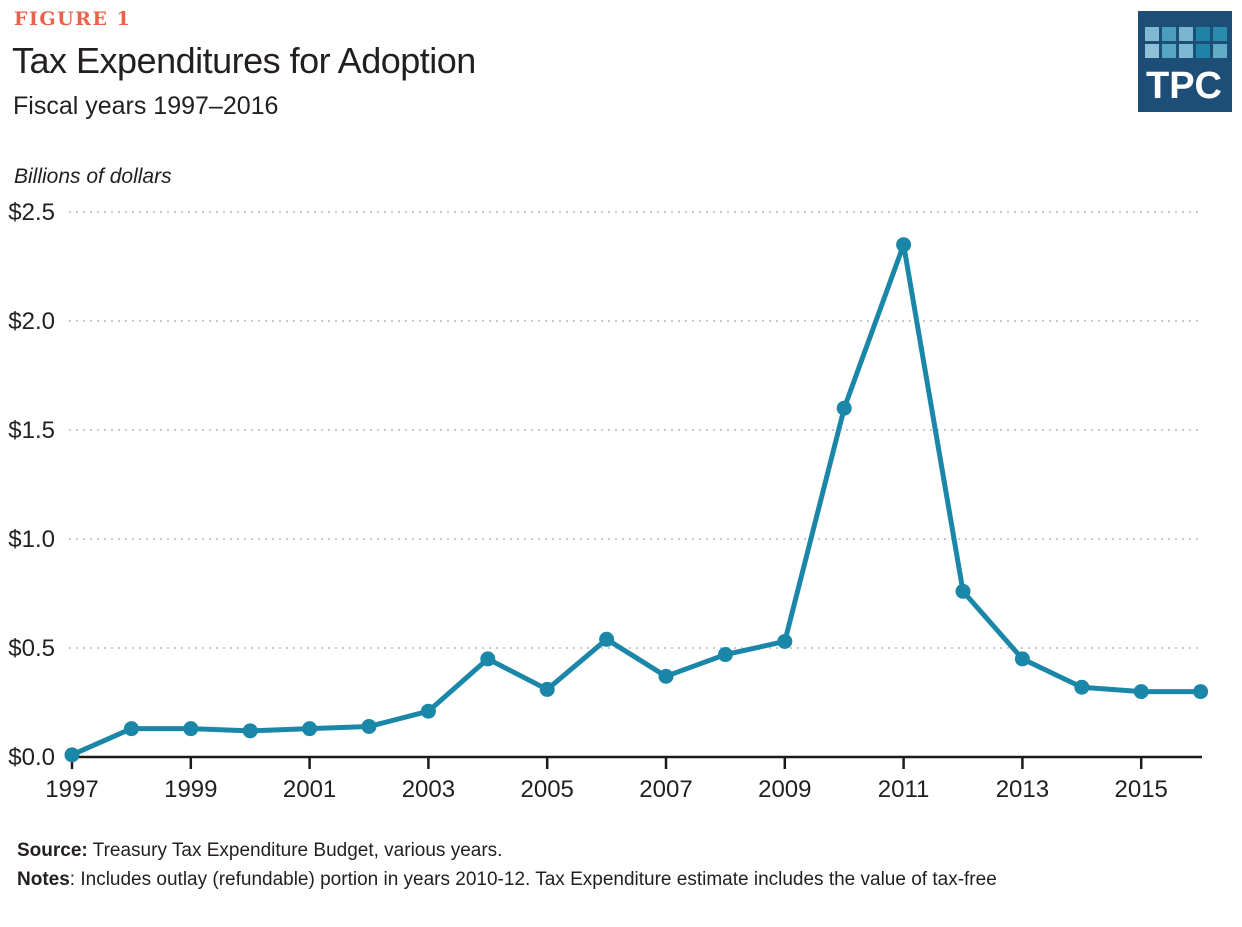 The height and width of the screenshot is (927, 1242). What do you see at coordinates (146, 106) in the screenshot?
I see `chart-subtitle: Fiscal years 1997–2016` at bounding box center [146, 106].